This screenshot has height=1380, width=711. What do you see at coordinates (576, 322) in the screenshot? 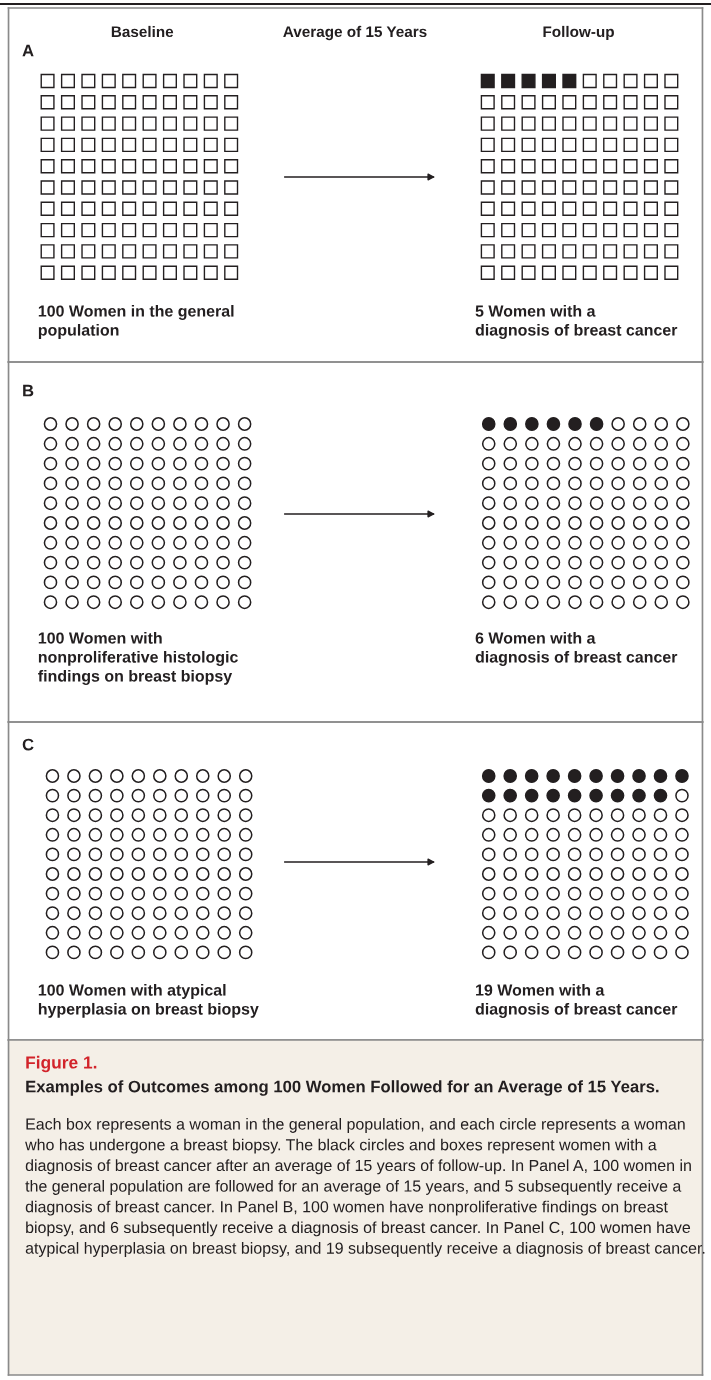
I see `data-label: 5 Women with a diagnosis of breast cancer` at bounding box center [576, 322].